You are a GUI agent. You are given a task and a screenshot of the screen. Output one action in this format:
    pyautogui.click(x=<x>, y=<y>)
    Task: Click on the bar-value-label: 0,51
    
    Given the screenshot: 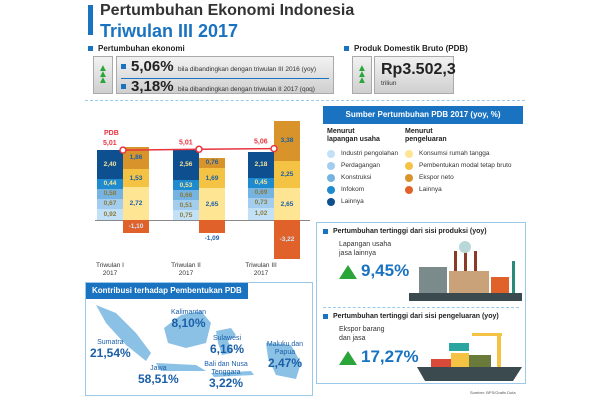 What is the action you would take?
    pyautogui.click(x=186, y=205)
    